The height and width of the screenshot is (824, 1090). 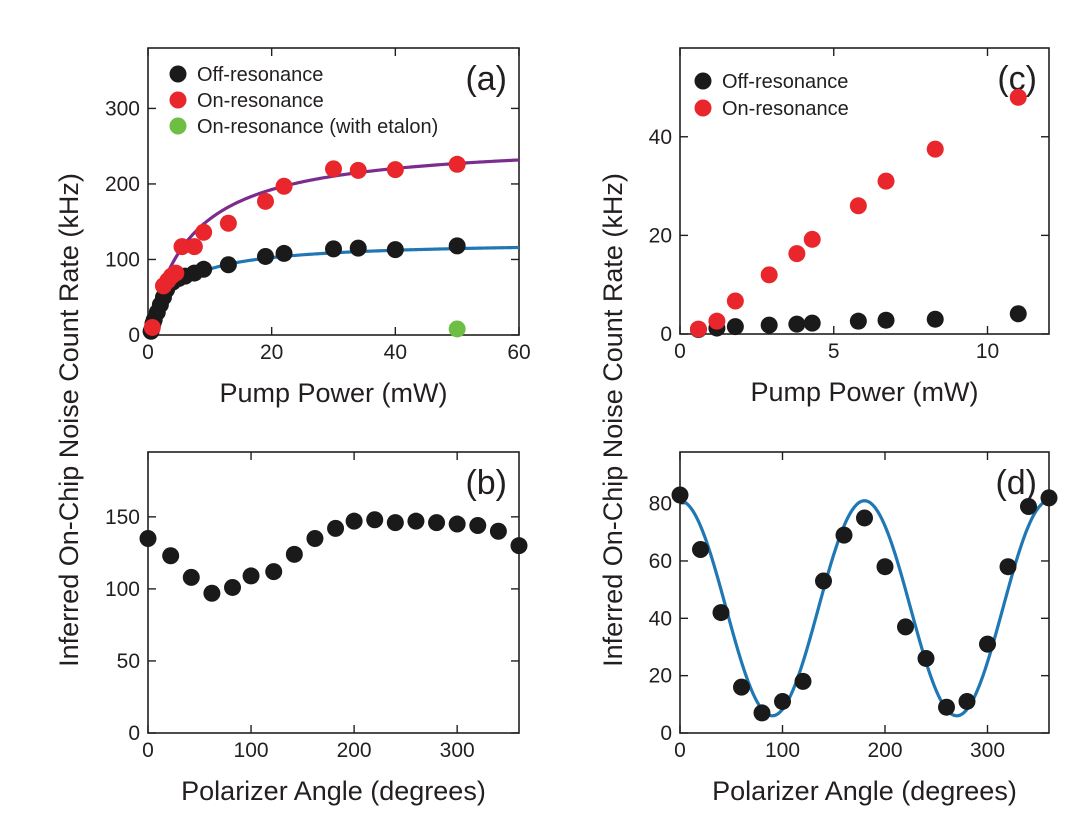 What do you see at coordinates (333, 191) in the screenshot?
I see `plot-frame-a` at bounding box center [333, 191].